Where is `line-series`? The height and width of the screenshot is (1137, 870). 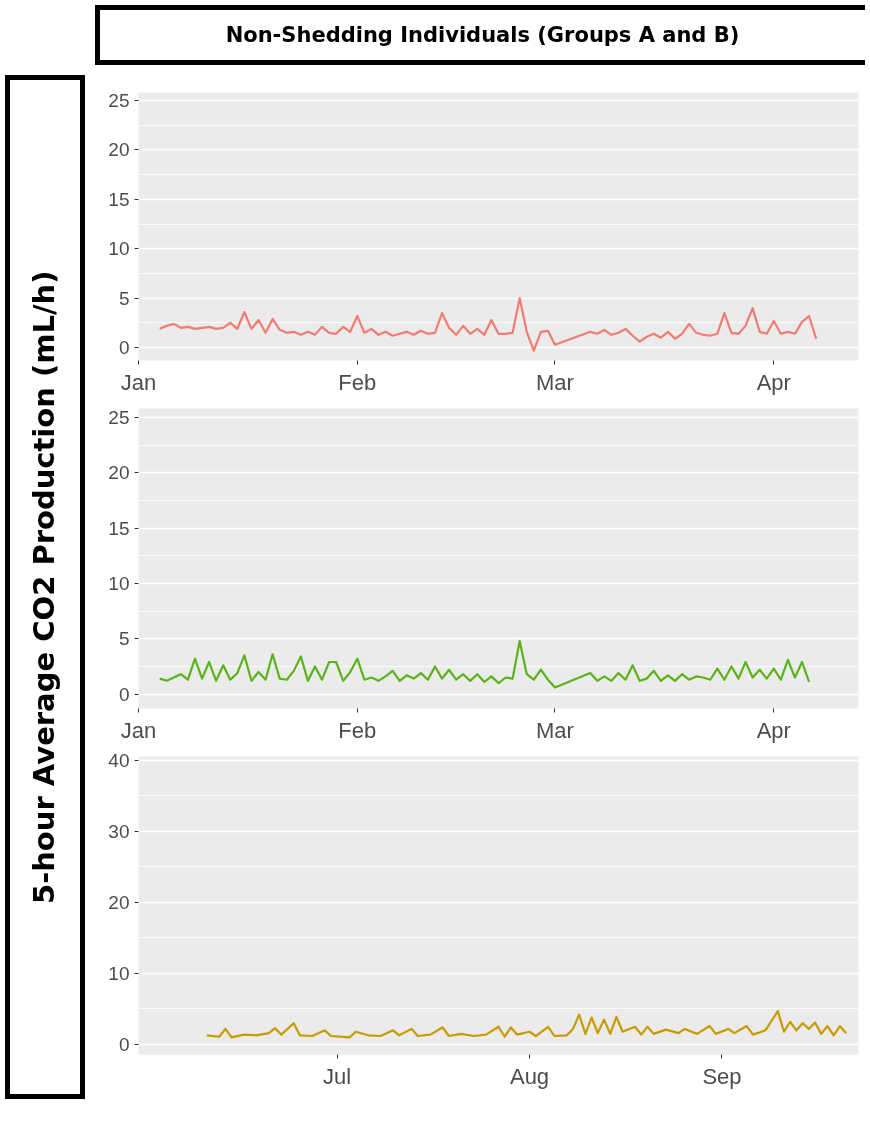
line-series is located at coordinates (526, 1024).